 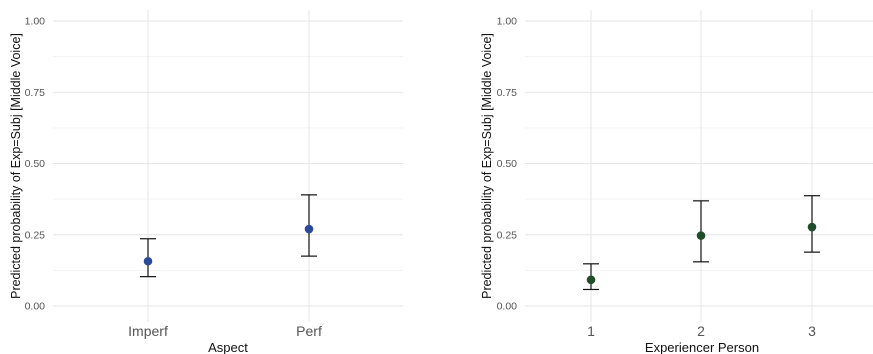 What do you see at coordinates (702, 347) in the screenshot?
I see `x-axis-title: Experiencer Person` at bounding box center [702, 347].